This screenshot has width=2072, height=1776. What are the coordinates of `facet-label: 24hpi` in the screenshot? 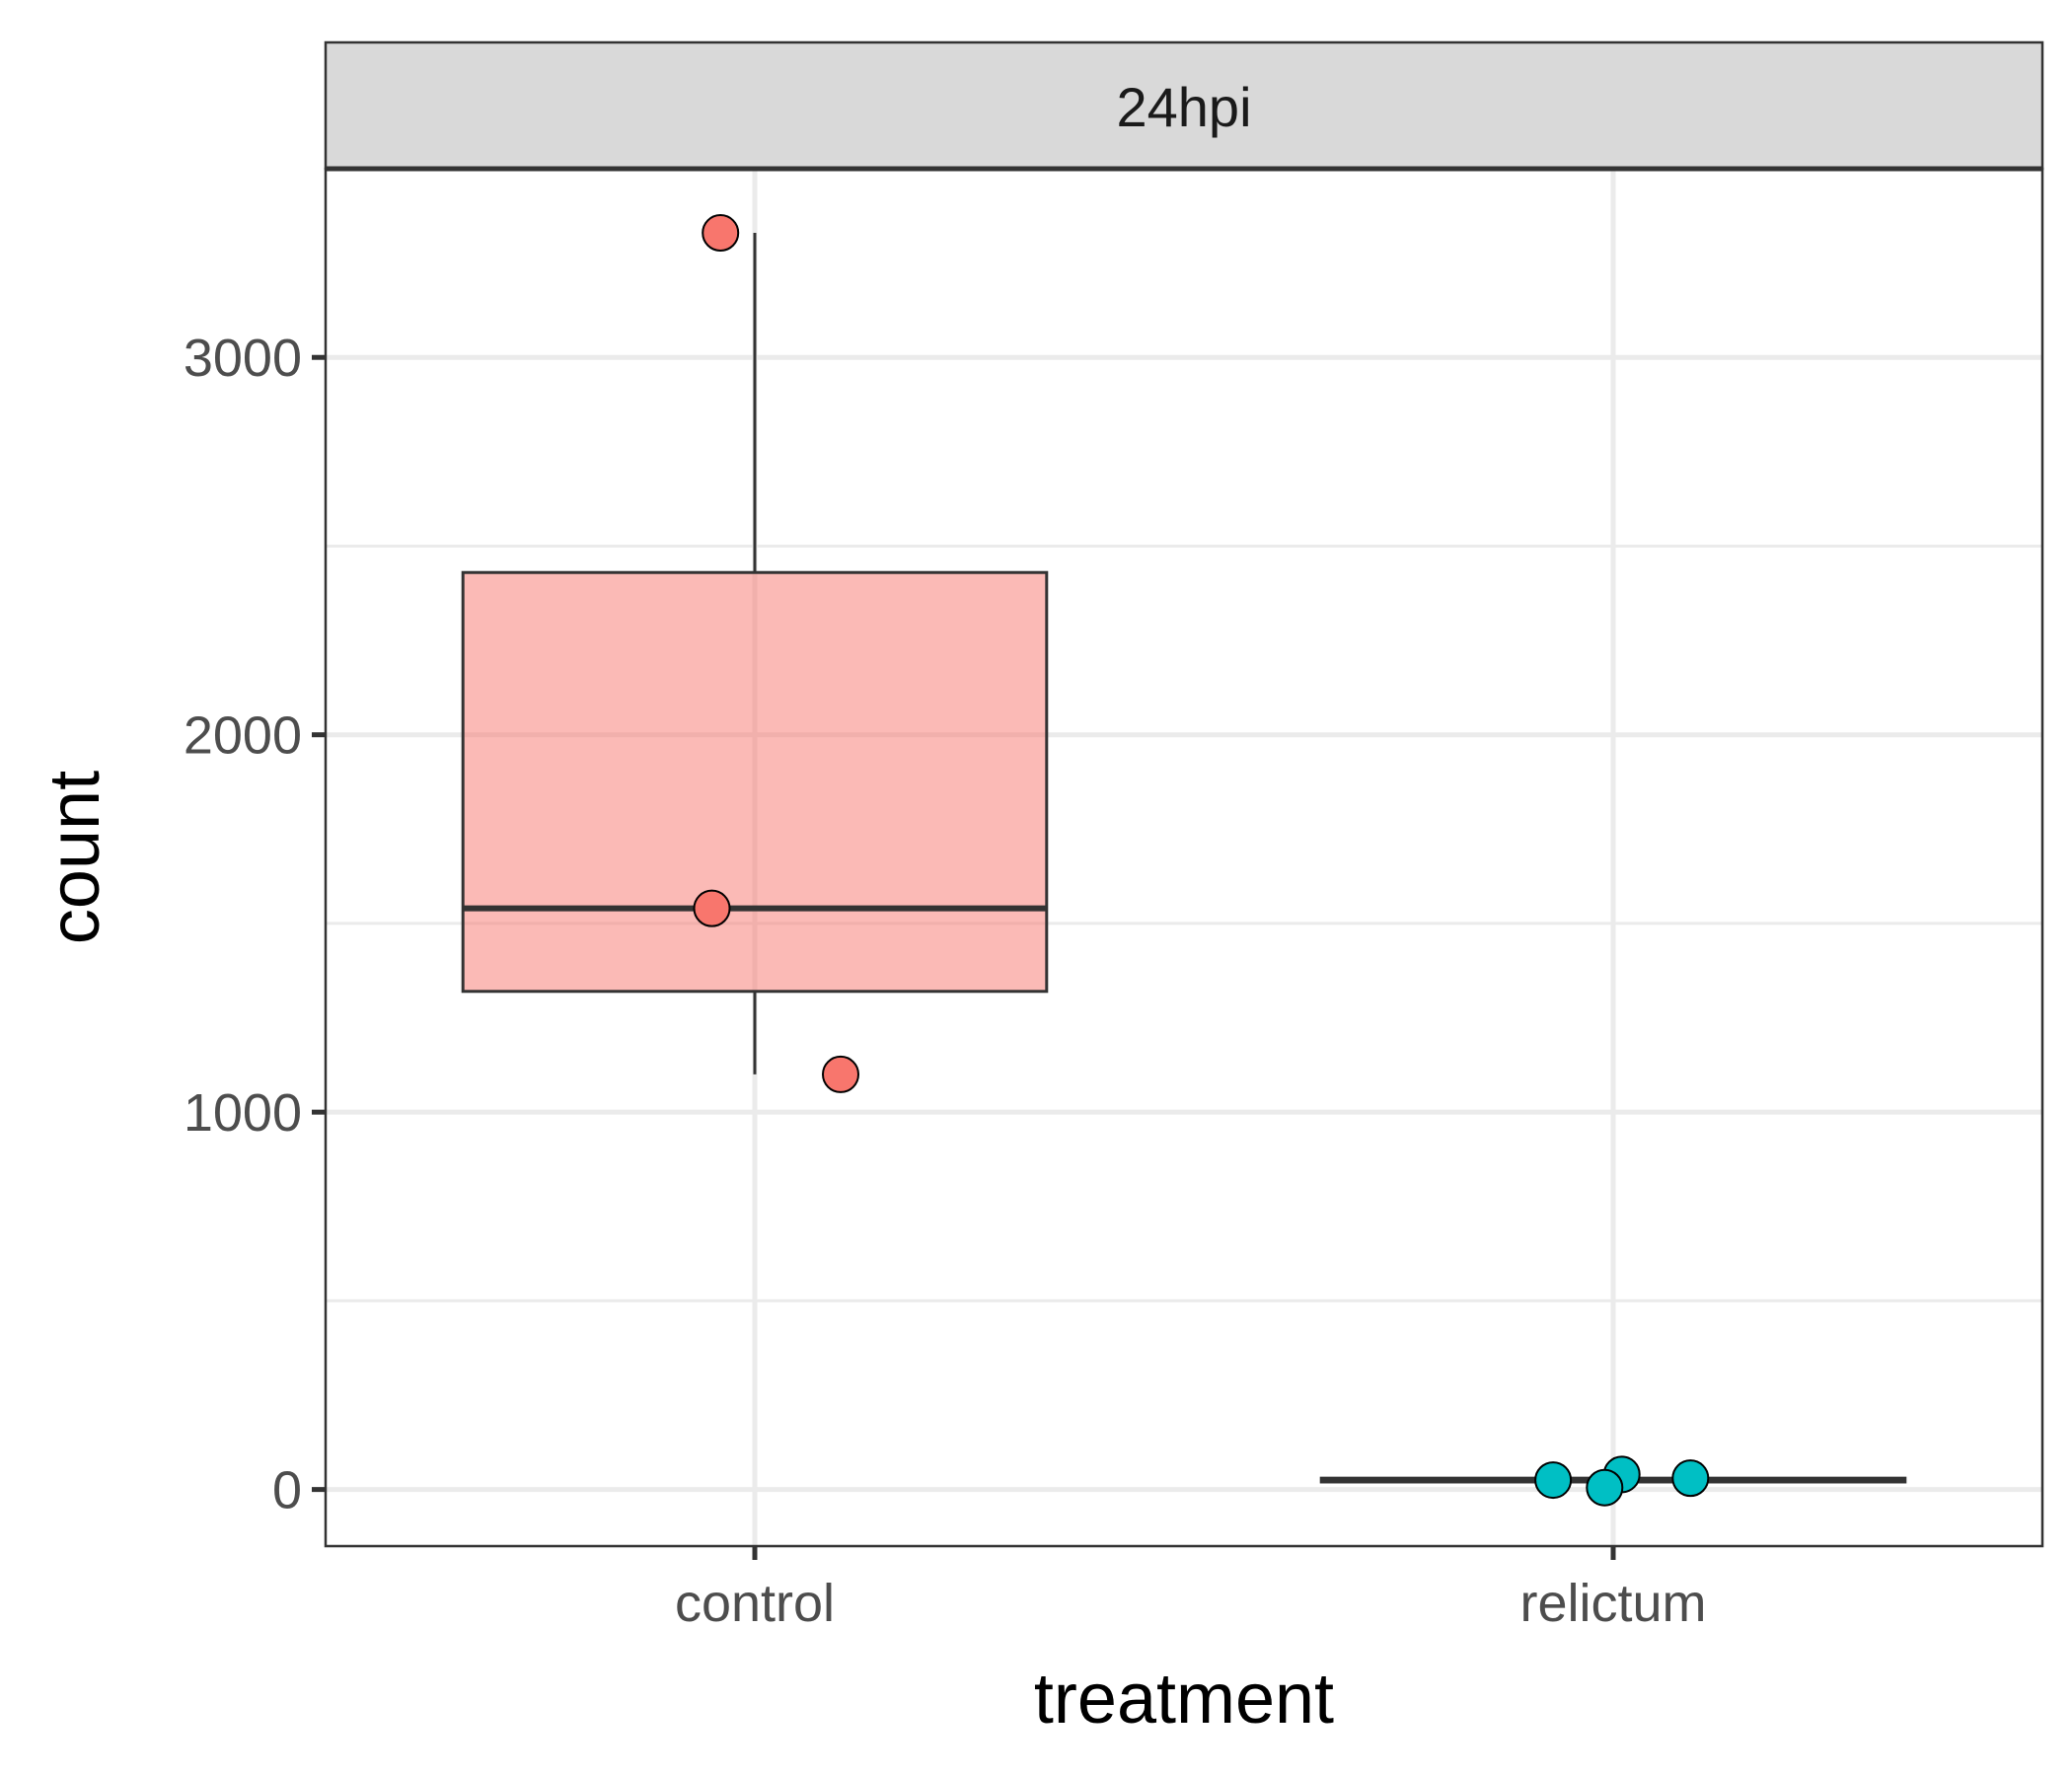 It's located at (1184, 107).